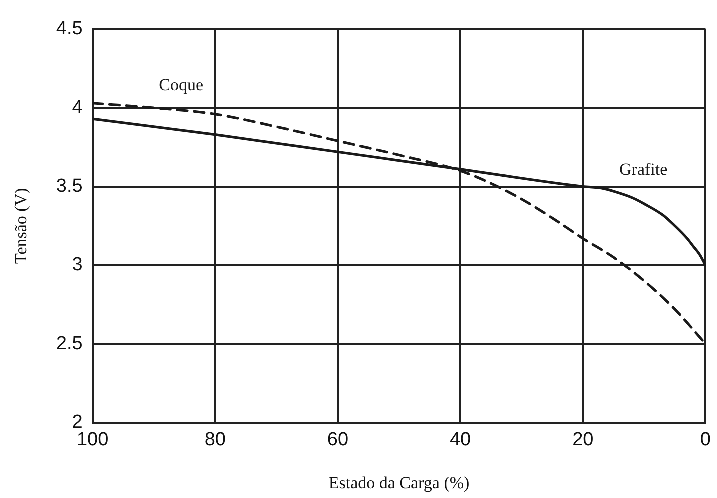  Describe the element at coordinates (399, 482) in the screenshot. I see `x-axis-title: Estado da Carga (%)` at that location.